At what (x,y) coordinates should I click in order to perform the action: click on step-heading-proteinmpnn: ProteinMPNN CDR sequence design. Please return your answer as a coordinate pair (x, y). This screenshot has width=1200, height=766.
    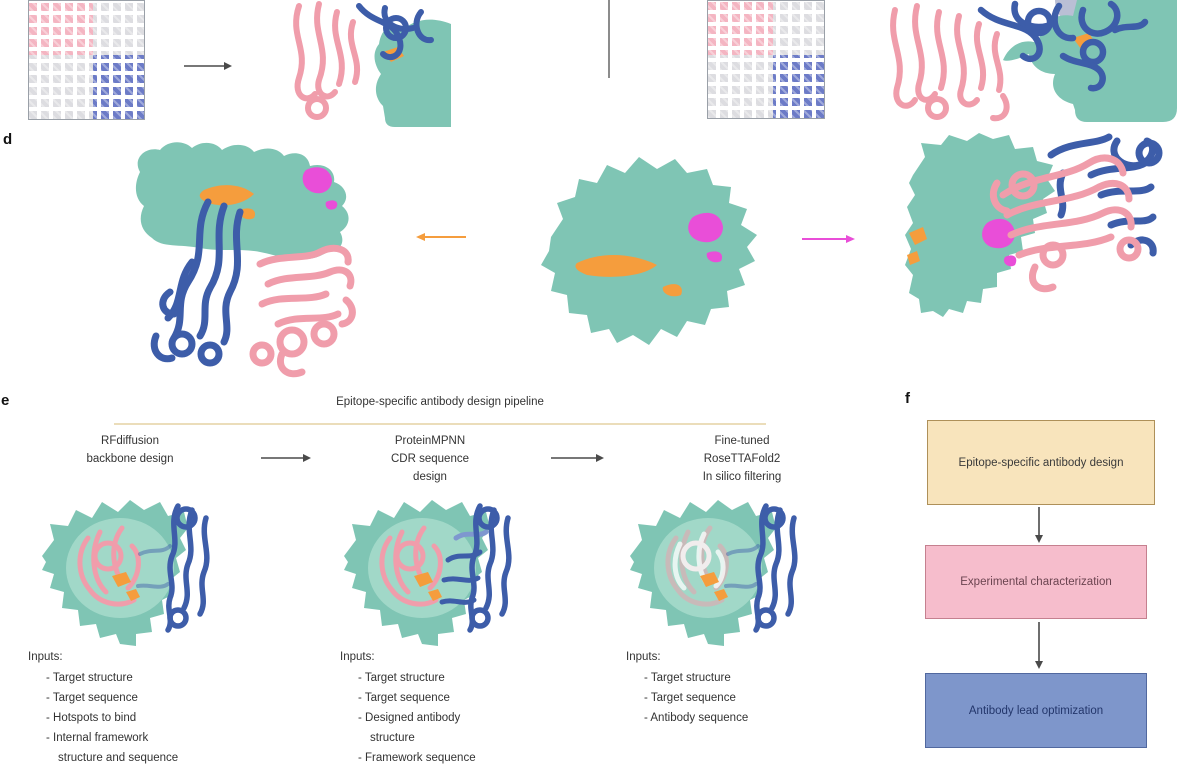
    Looking at the image, I should click on (430, 459).